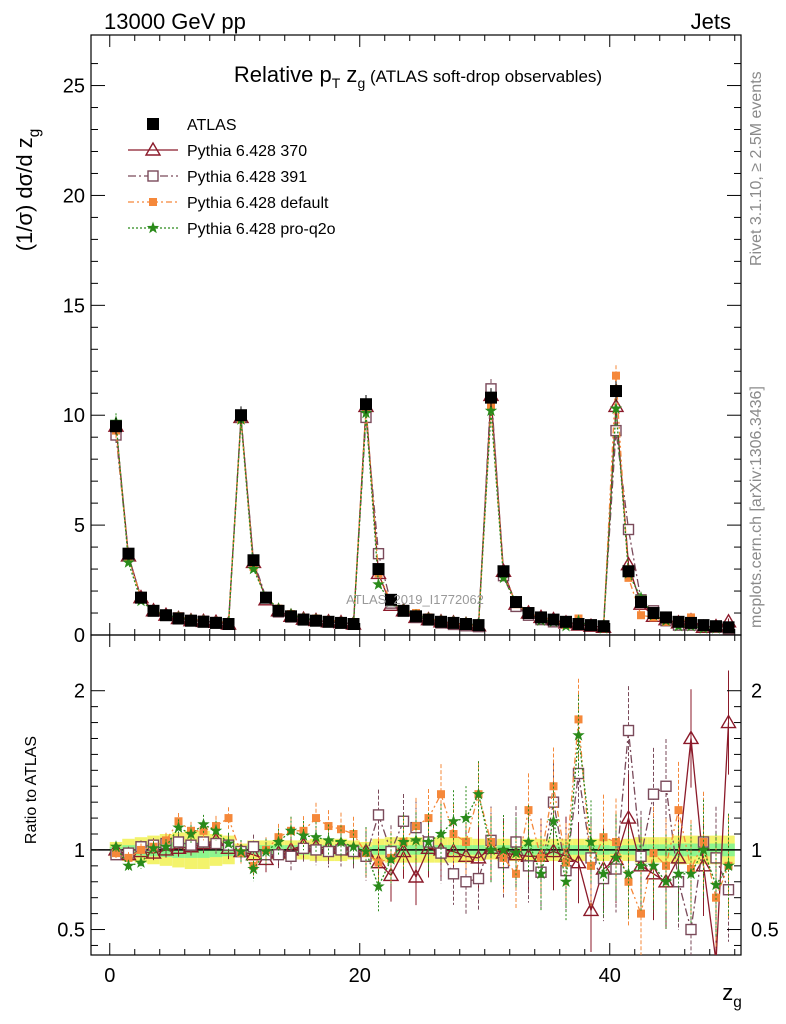 The image size is (786, 1024). Describe the element at coordinates (74, 196) in the screenshot. I see `y-tick-label: 20` at that location.